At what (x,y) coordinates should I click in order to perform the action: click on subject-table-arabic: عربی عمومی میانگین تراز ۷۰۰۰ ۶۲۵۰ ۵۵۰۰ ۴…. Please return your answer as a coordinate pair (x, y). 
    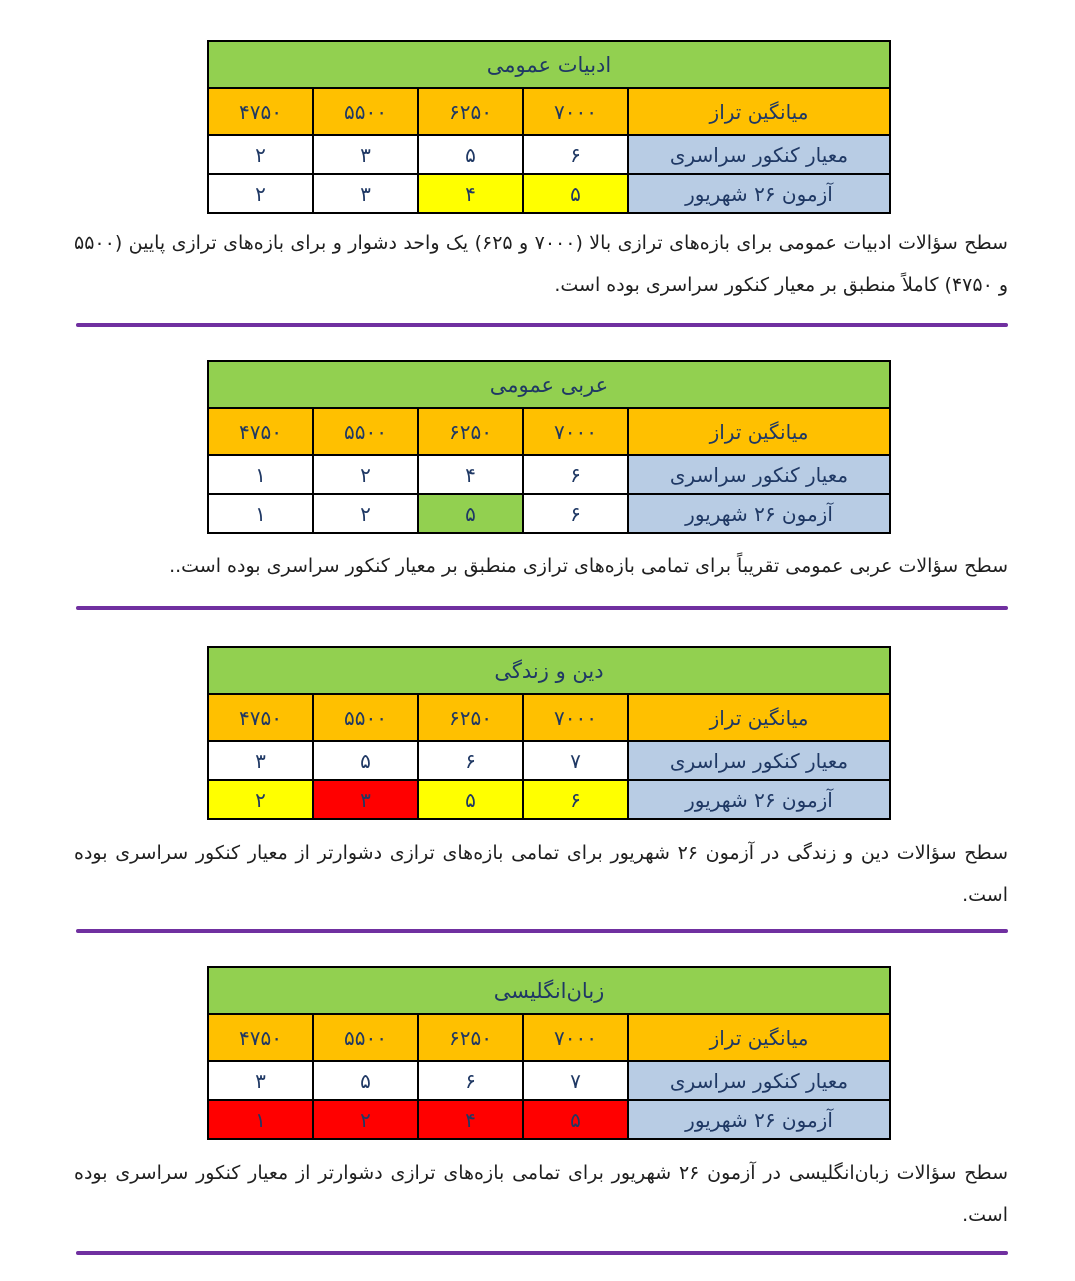
    Looking at the image, I should click on (549, 447).